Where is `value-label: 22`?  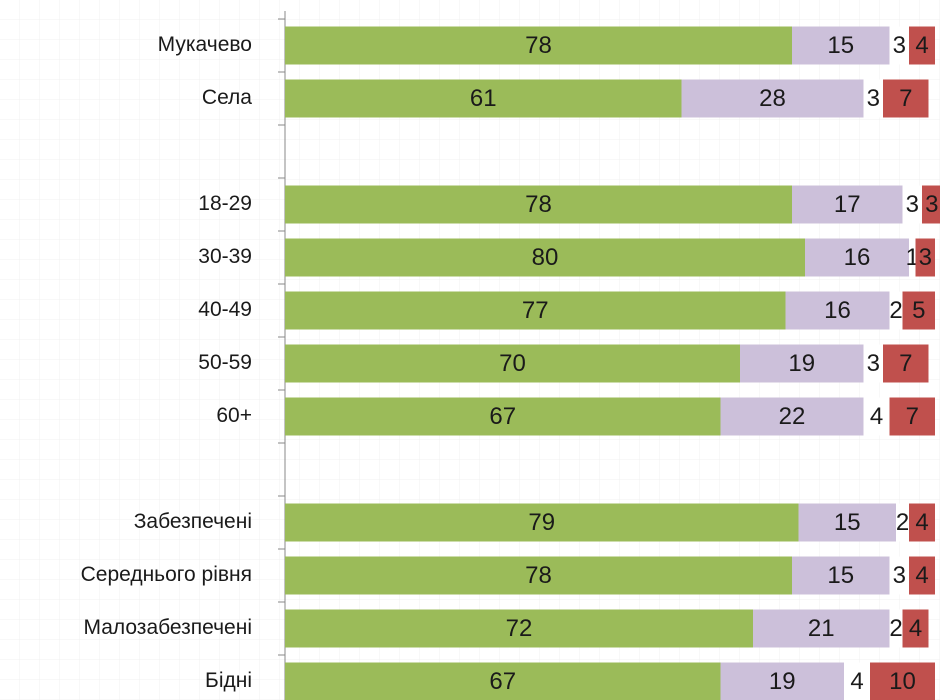
value-label: 22 is located at coordinates (792, 416).